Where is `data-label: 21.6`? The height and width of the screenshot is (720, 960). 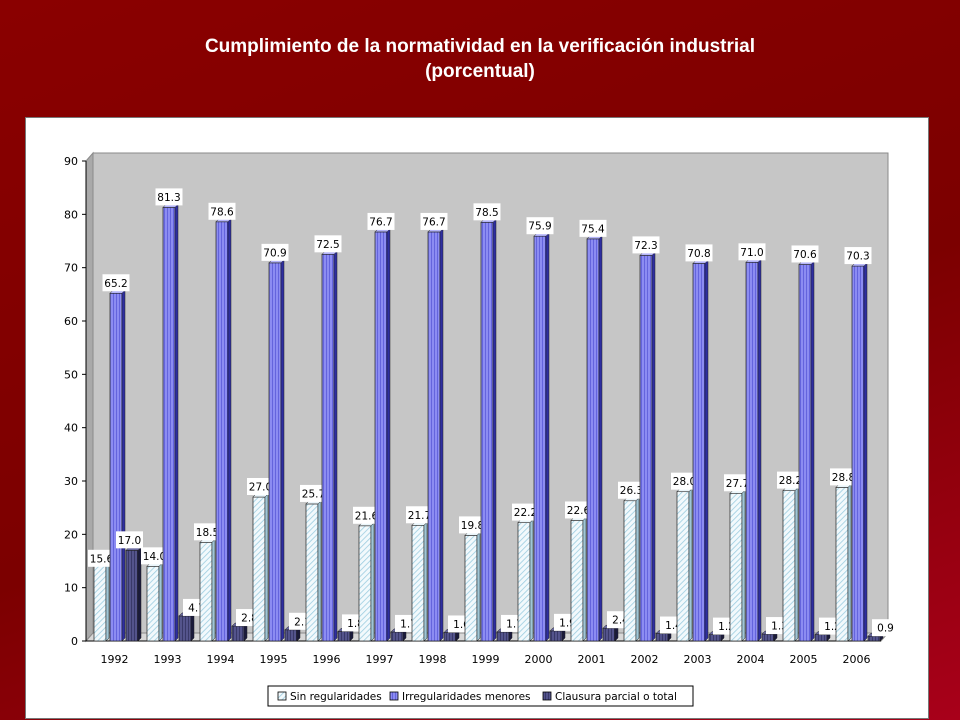 data-label: 21.6 is located at coordinates (367, 516).